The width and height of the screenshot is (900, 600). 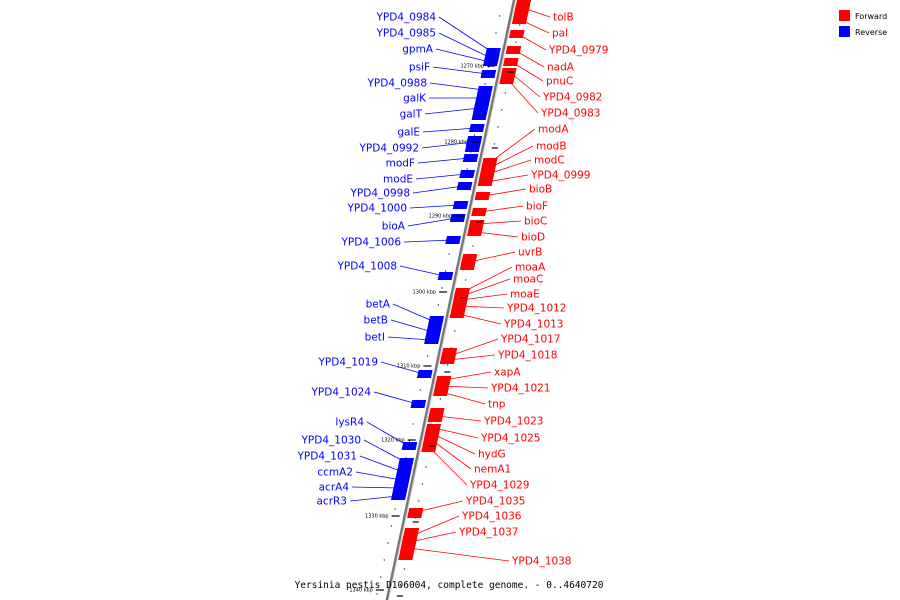 What do you see at coordinates (457, 218) in the screenshot?
I see `gene-feature-bioa` at bounding box center [457, 218].